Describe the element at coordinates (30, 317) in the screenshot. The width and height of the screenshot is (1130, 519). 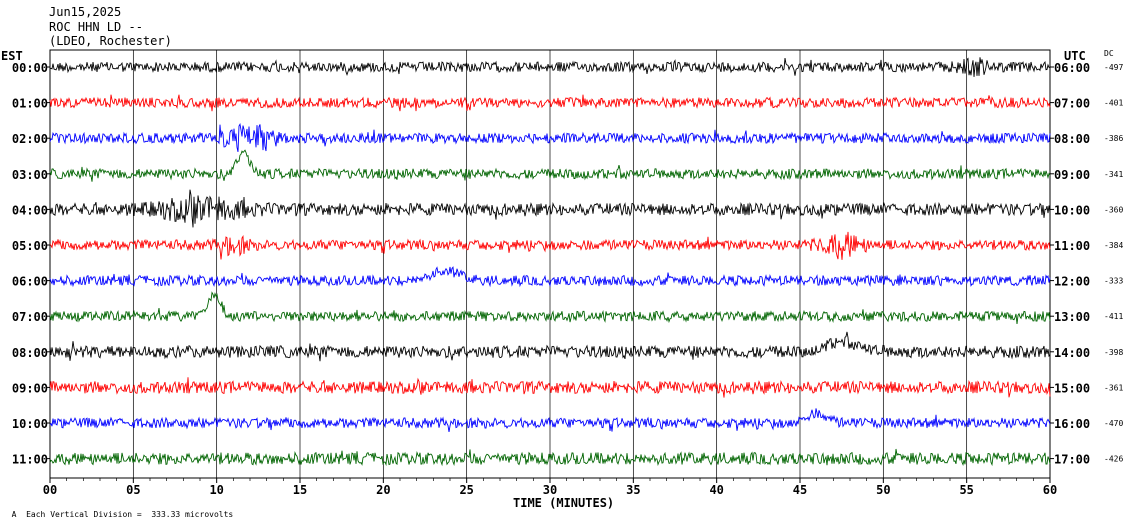
I see `est-label-0700: 07:00` at that location.